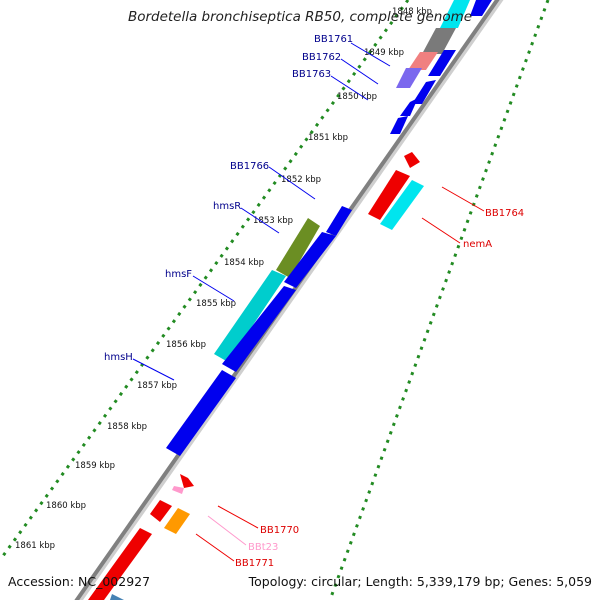 This screenshot has height=600, width=600. What do you see at coordinates (153, 369) in the screenshot?
I see `leader-hmsH` at bounding box center [153, 369].